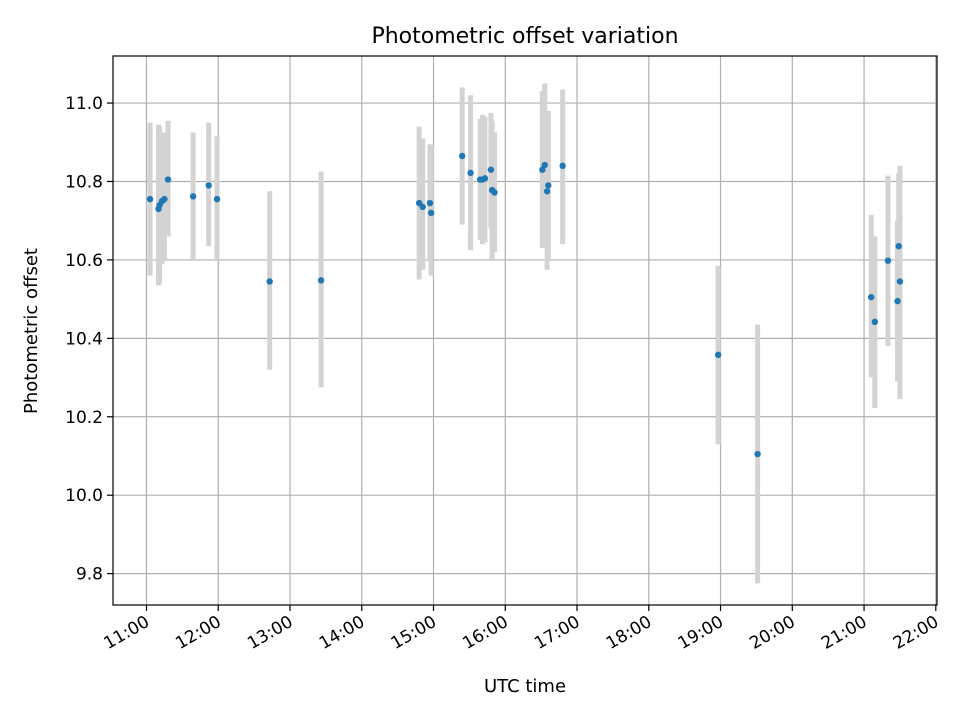  What do you see at coordinates (84, 418) in the screenshot?
I see `y-tick-label: 10.2` at bounding box center [84, 418].